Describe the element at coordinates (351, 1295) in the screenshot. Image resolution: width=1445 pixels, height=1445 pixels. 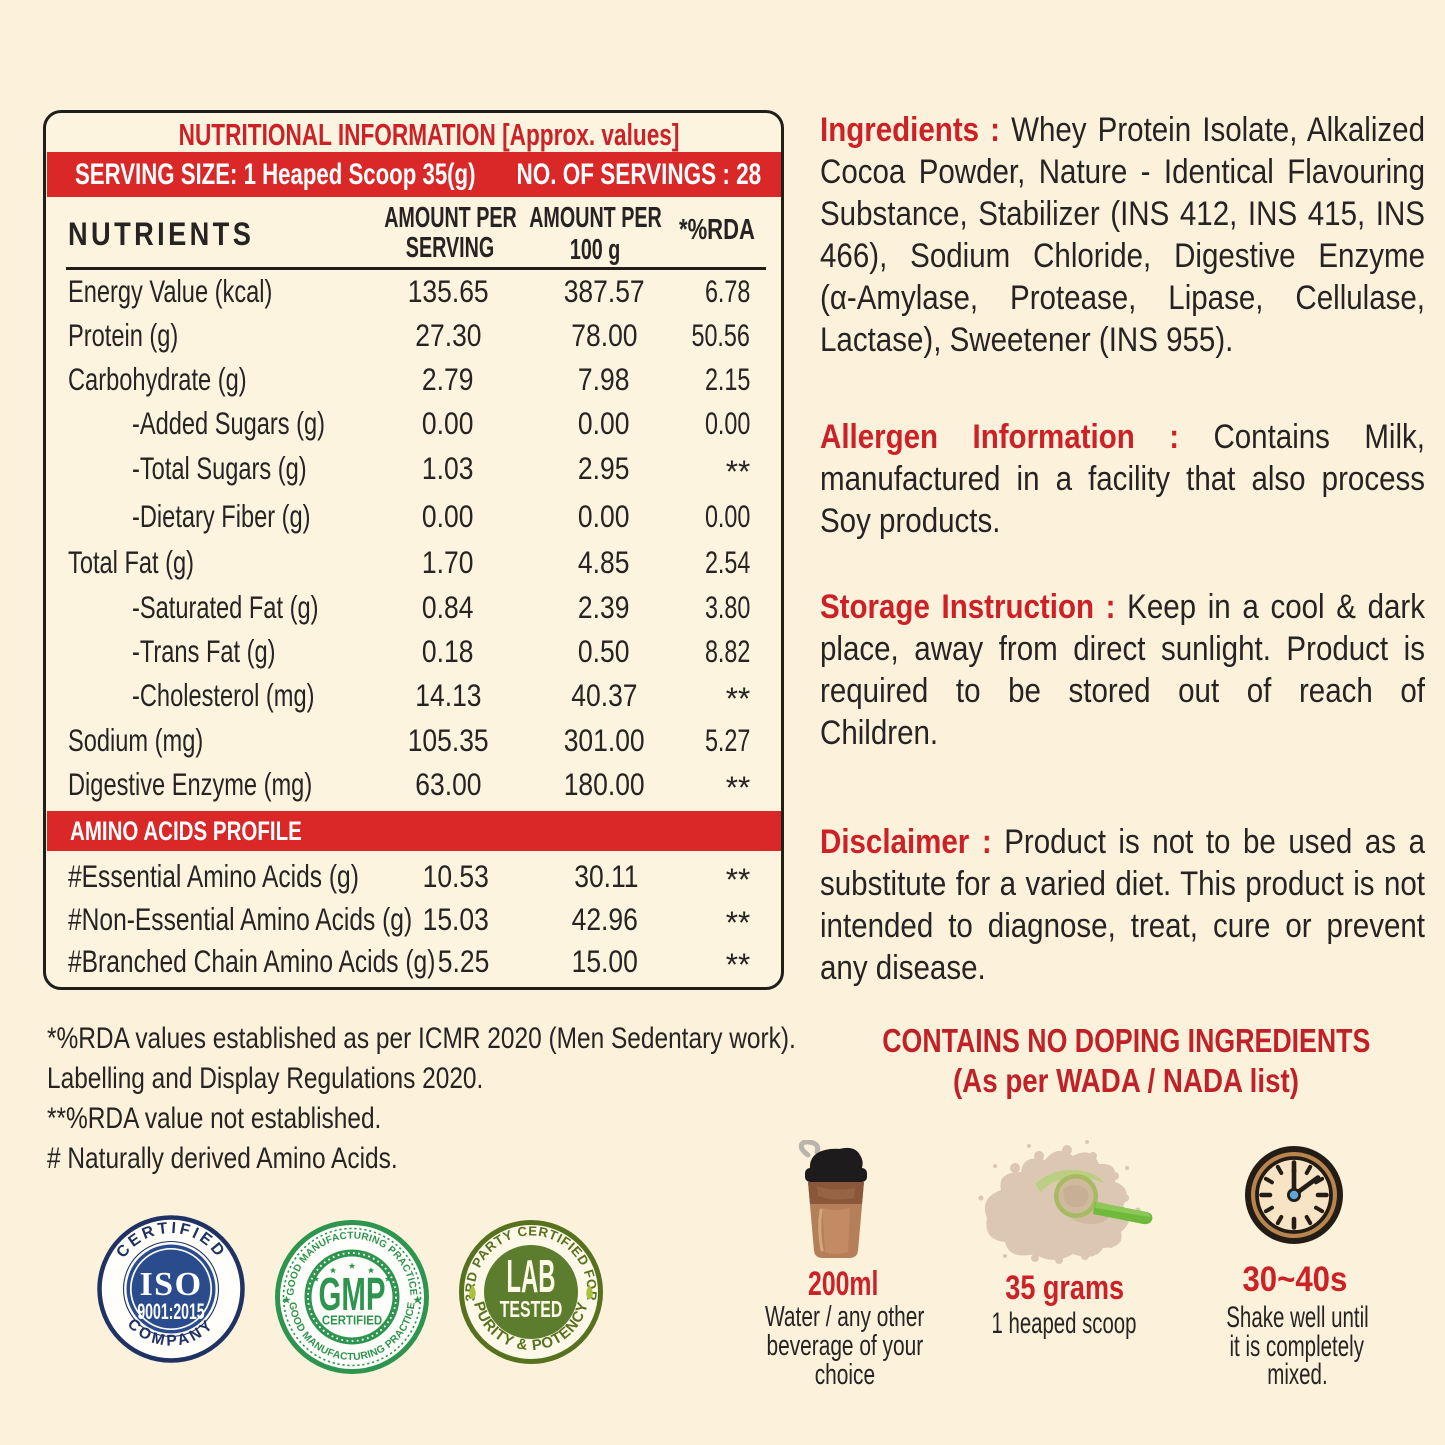
I see `svg-text: GMP` at that location.